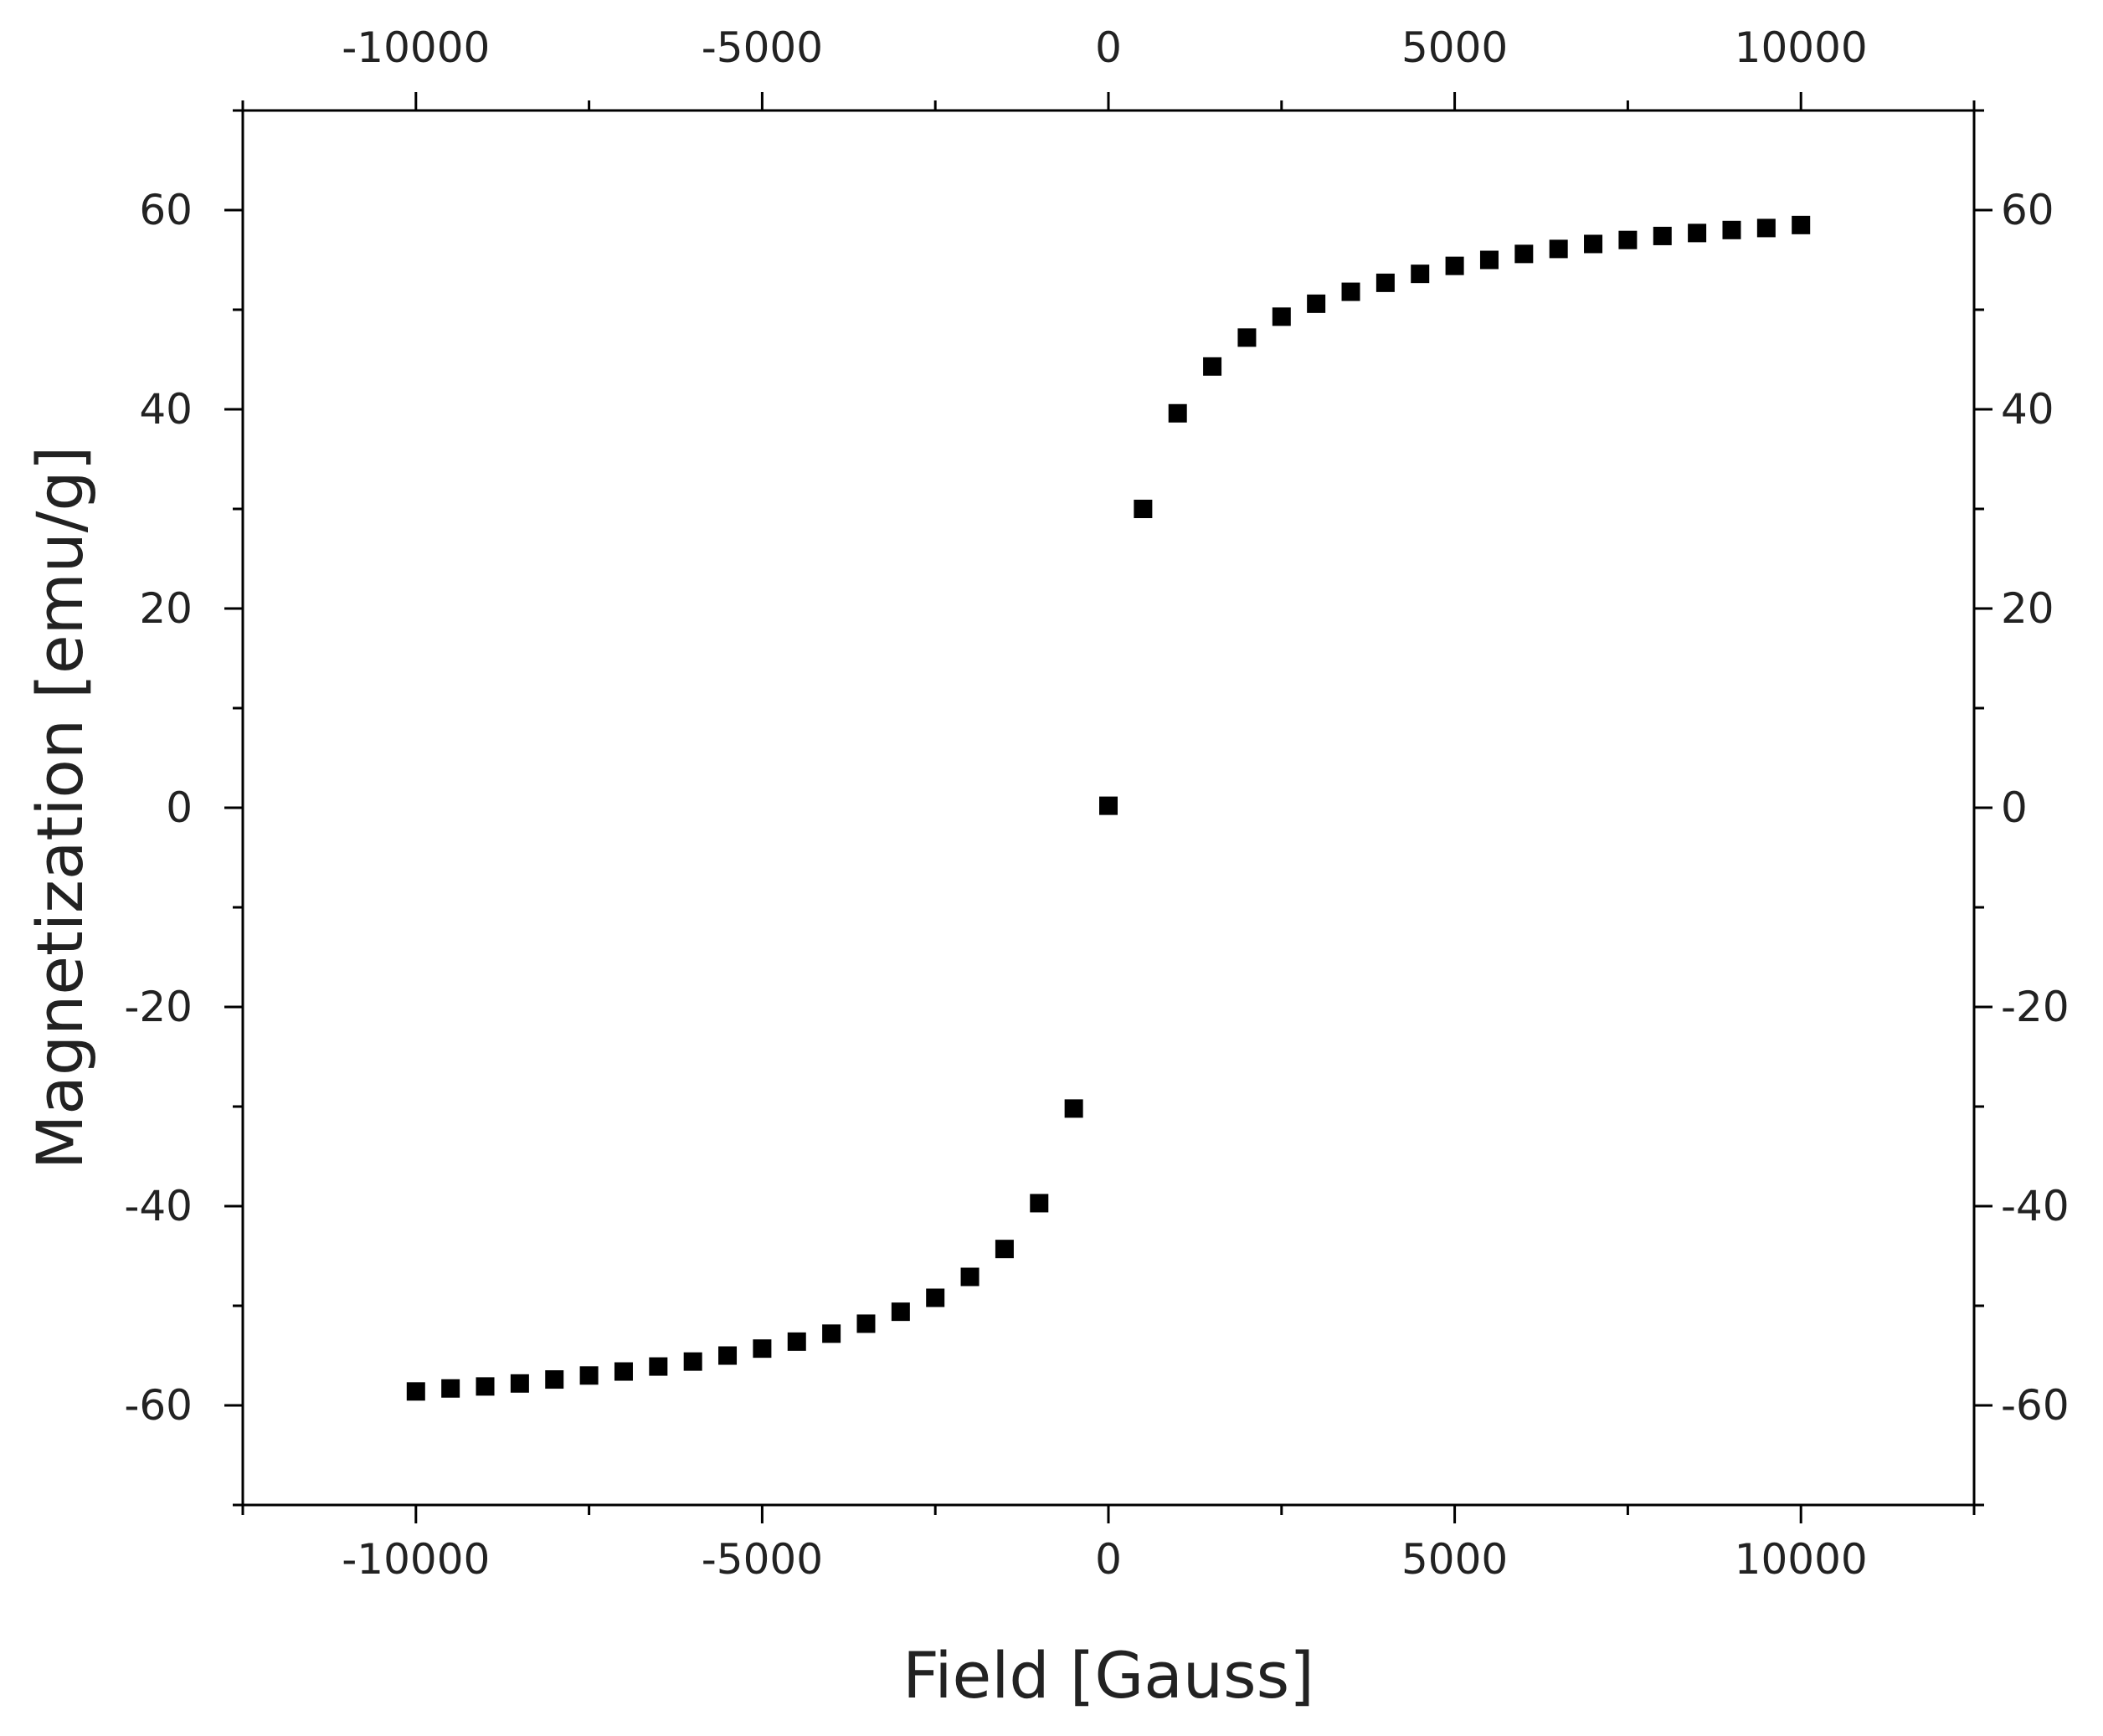 This screenshot has width=2103, height=1736. Describe the element at coordinates (1454, 47) in the screenshot. I see `x-tick-label-top: 5000` at that location.